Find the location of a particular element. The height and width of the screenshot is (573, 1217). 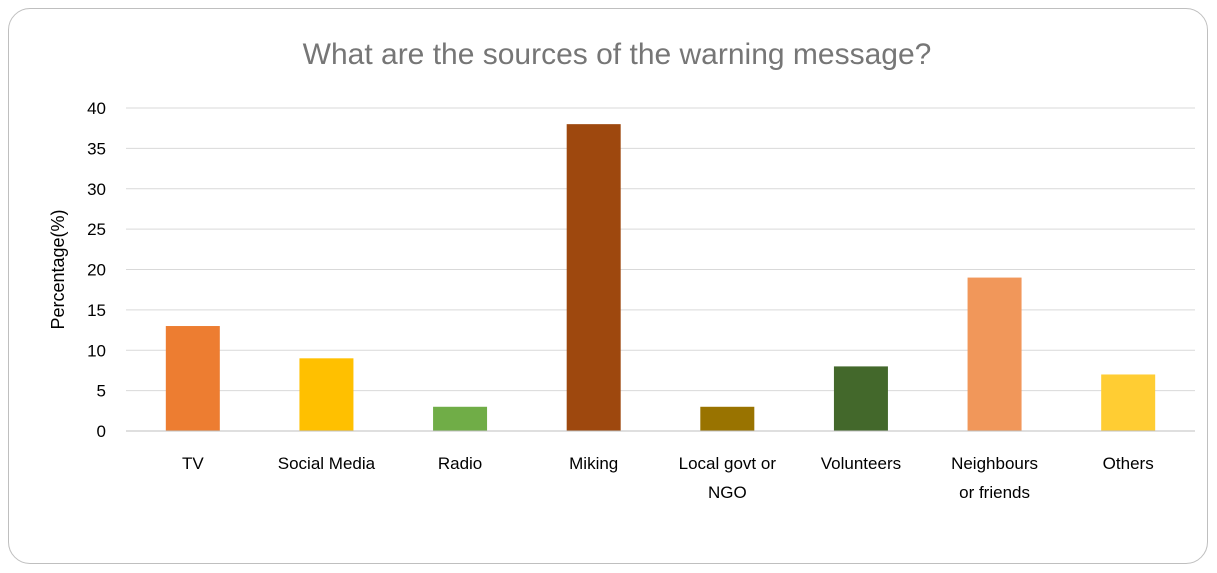

x-tick-label: or friends is located at coordinates (994, 492).